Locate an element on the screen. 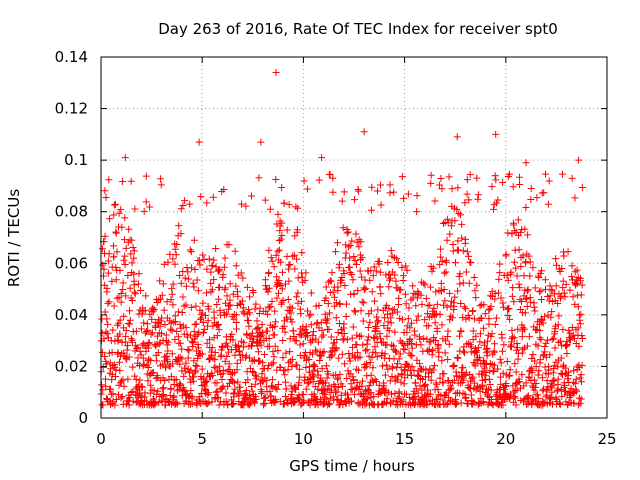 The image size is (640, 480). y-tick-label: 0.1 is located at coordinates (76, 160).